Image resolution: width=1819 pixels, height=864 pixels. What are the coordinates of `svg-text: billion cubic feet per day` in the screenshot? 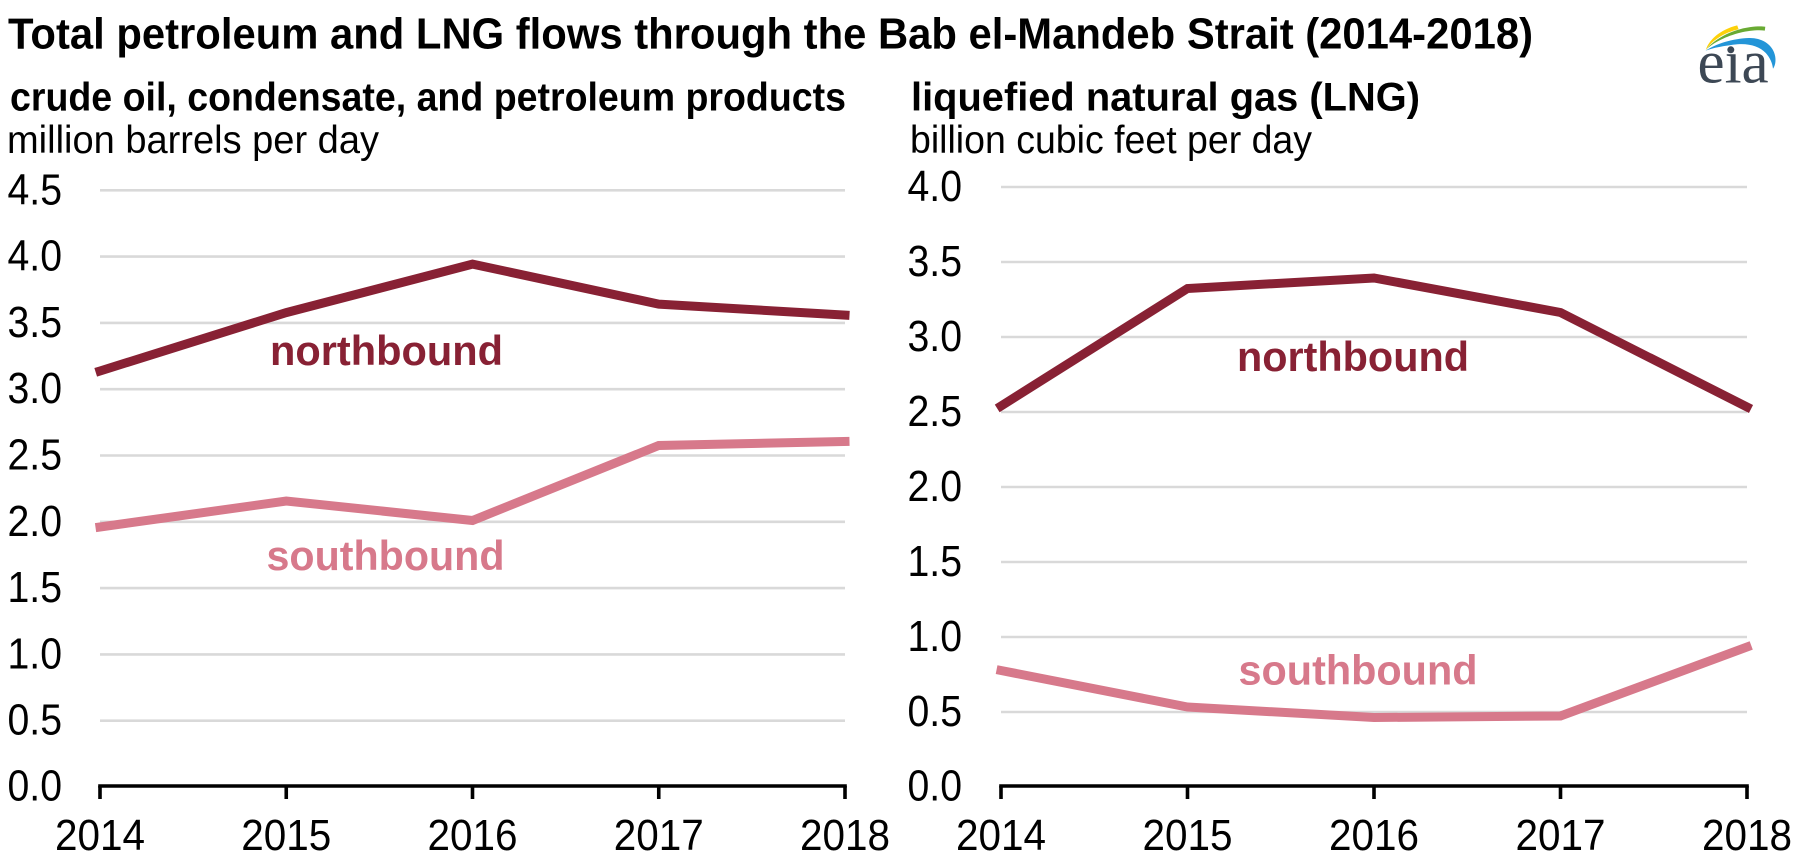 It's located at (1111, 140).